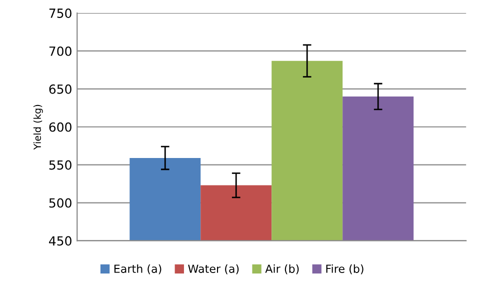 The image size is (482, 290). Describe the element at coordinates (213, 269) in the screenshot. I see `legend-label: Water (a)` at that location.